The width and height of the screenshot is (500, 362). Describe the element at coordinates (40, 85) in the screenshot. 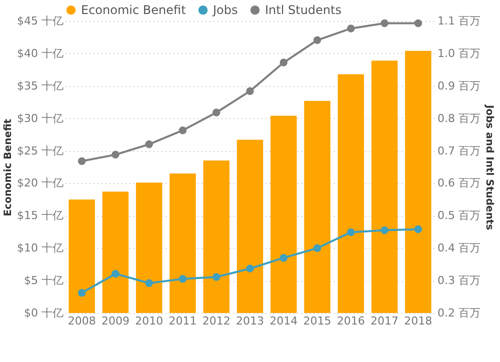

I see `y-tick-label: $35 十亿` at that location.